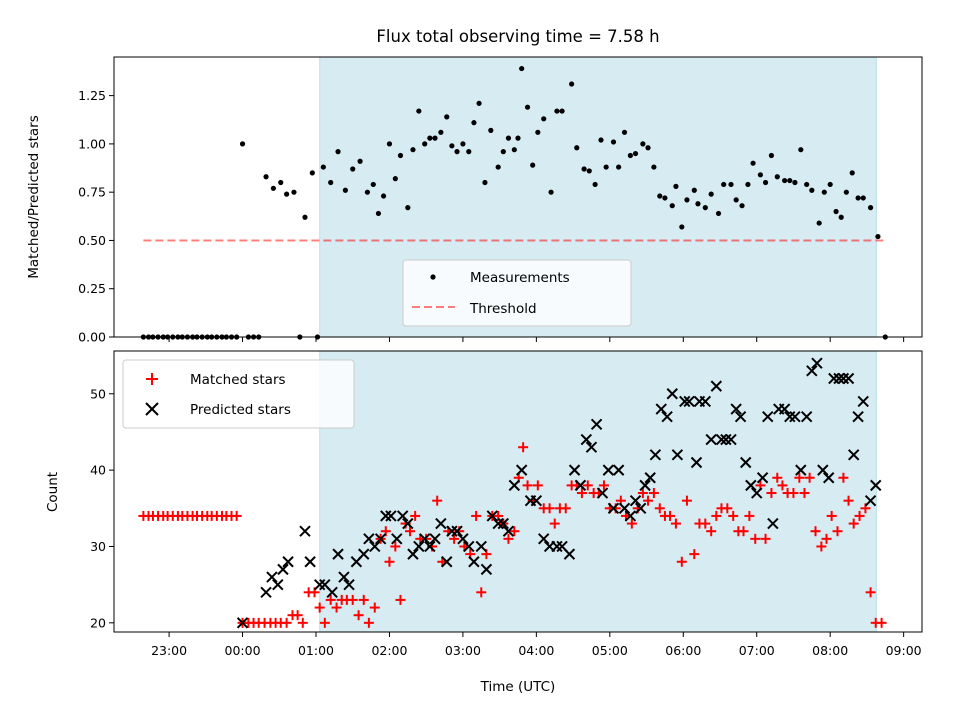 Image resolution: width=960 pixels, height=720 pixels. What do you see at coordinates (98, 393) in the screenshot?
I see `bottom-y-tick-label: 50` at bounding box center [98, 393].